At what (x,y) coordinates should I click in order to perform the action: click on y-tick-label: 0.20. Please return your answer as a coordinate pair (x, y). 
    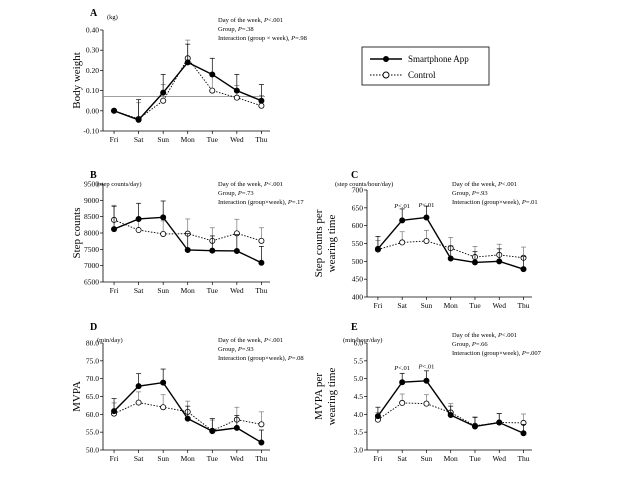
    Looking at the image, I should click on (92, 70).